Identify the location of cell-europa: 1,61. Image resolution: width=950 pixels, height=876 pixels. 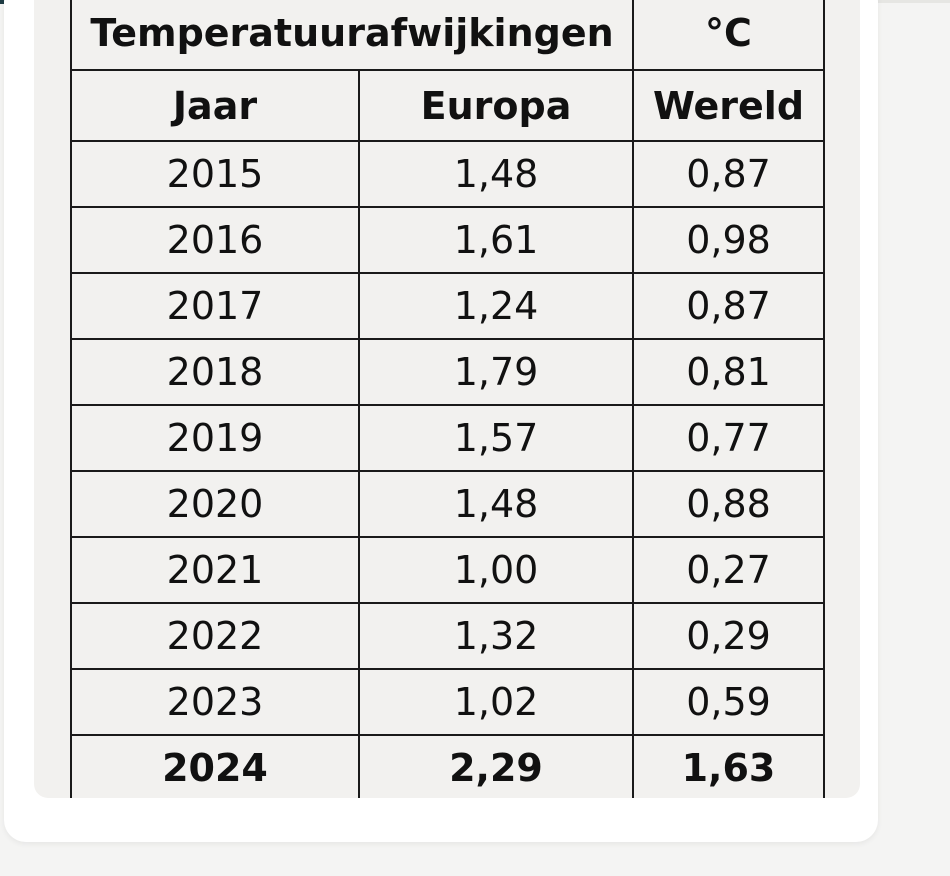
(496, 240).